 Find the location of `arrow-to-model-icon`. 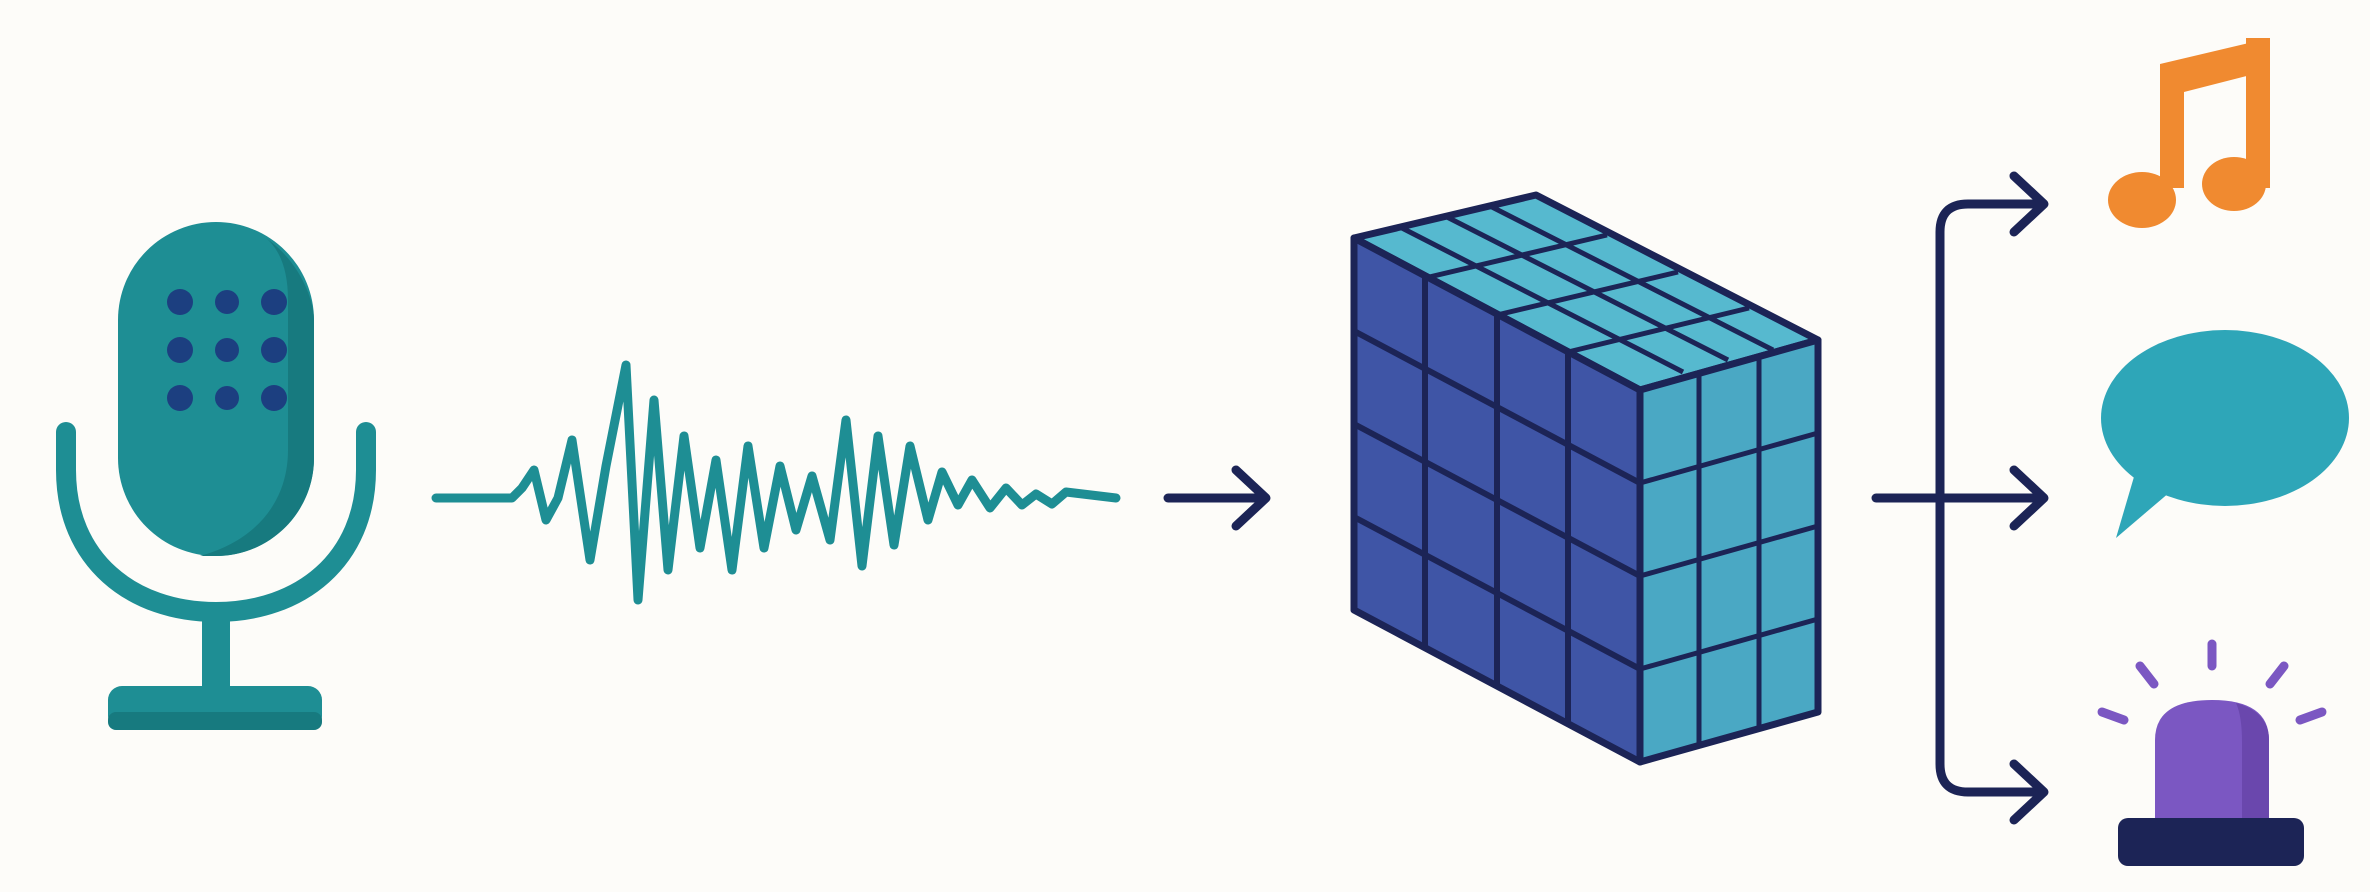

arrow-to-model-icon is located at coordinates (1217, 498).